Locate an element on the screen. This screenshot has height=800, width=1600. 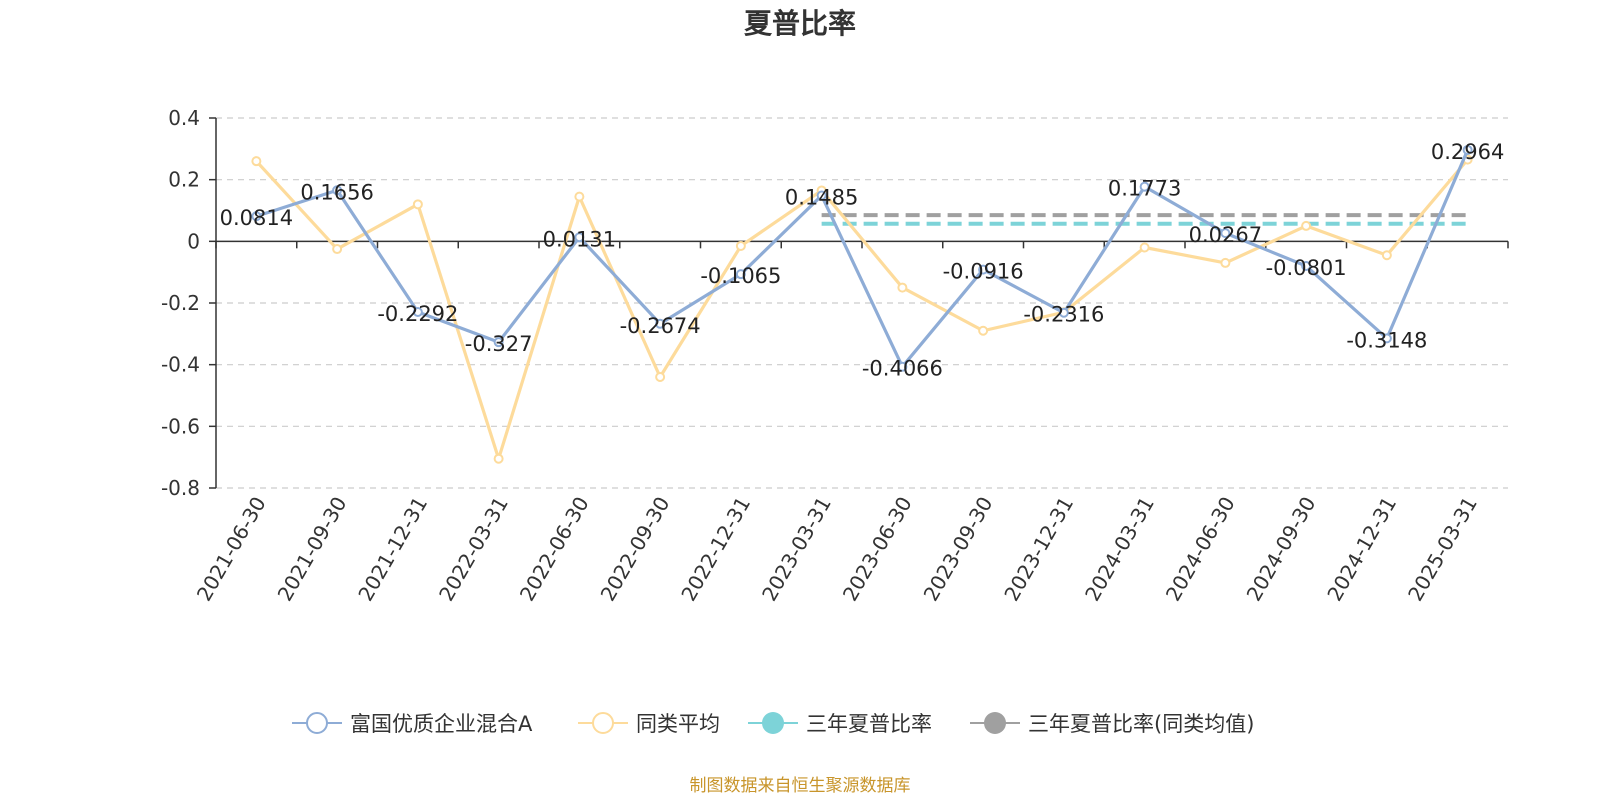
x-tick-label: 2024-09-30 is located at coordinates (1281, 549).